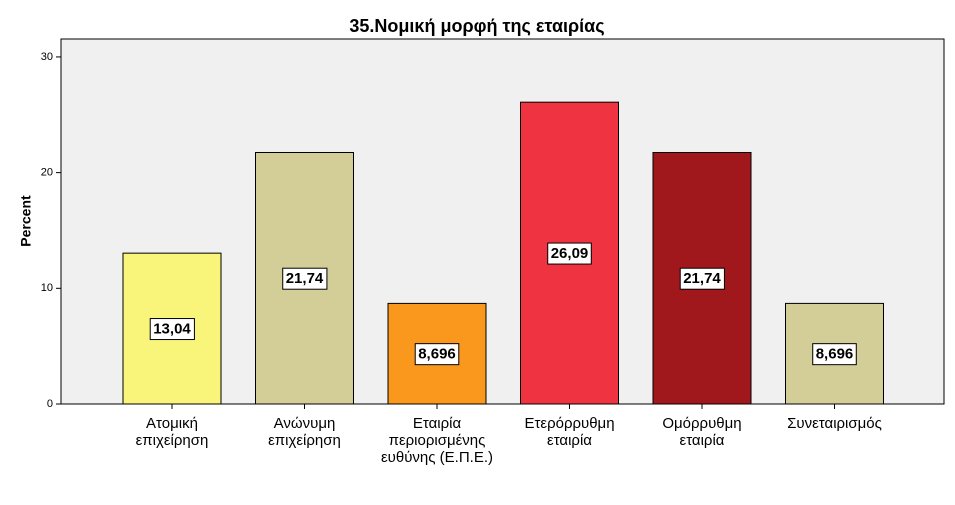 Image resolution: width=955 pixels, height=505 pixels. I want to click on value-label: 13,04, so click(172, 329).